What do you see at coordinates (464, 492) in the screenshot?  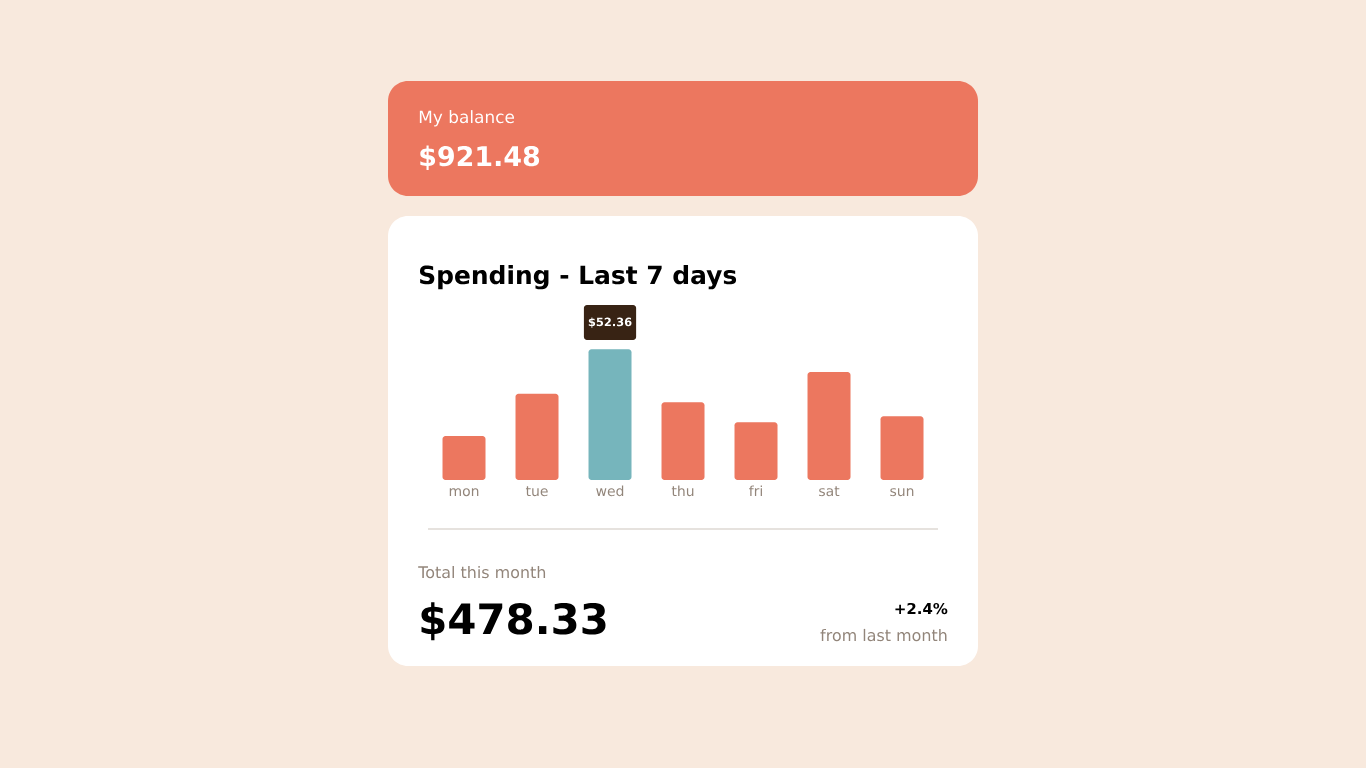 I see `x-tick-label: mon` at bounding box center [464, 492].